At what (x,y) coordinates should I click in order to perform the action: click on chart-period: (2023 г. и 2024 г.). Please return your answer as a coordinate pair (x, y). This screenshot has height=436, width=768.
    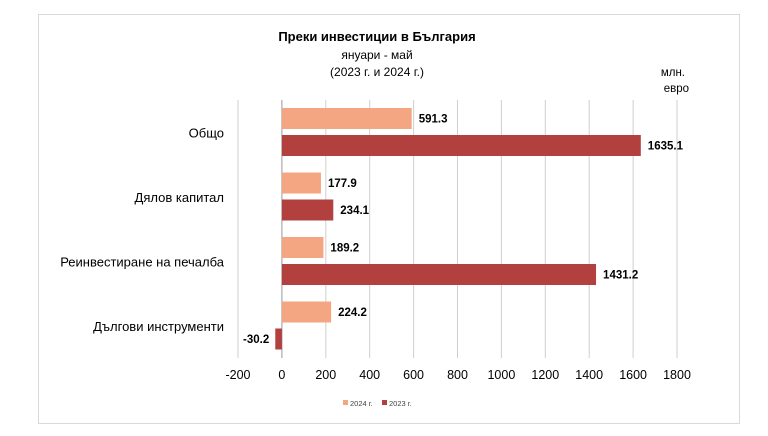
    Looking at the image, I should click on (377, 72).